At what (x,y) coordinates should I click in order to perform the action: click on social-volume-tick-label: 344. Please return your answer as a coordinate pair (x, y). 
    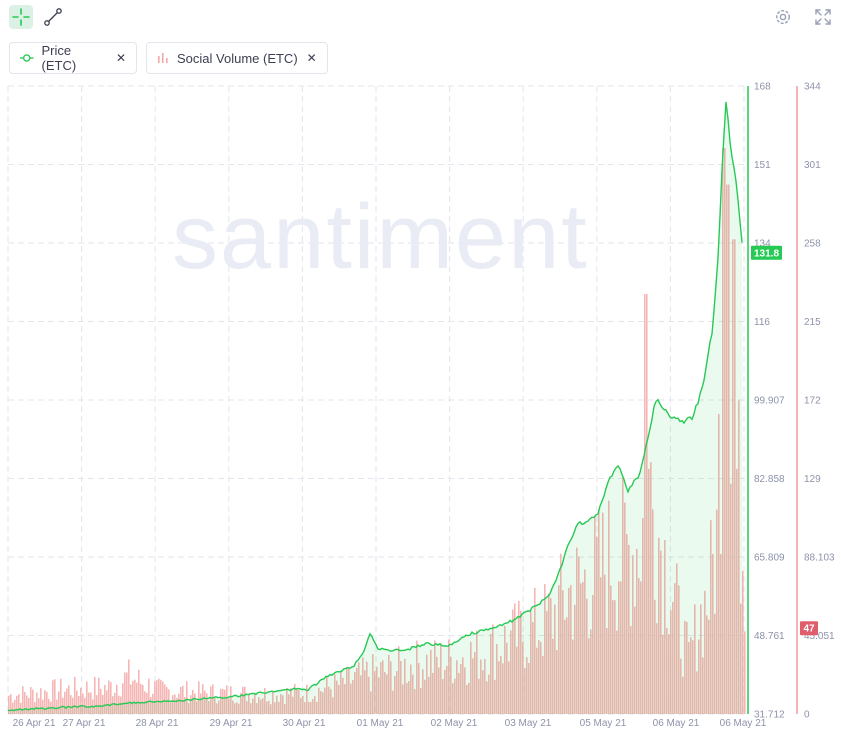
    Looking at the image, I should click on (812, 87).